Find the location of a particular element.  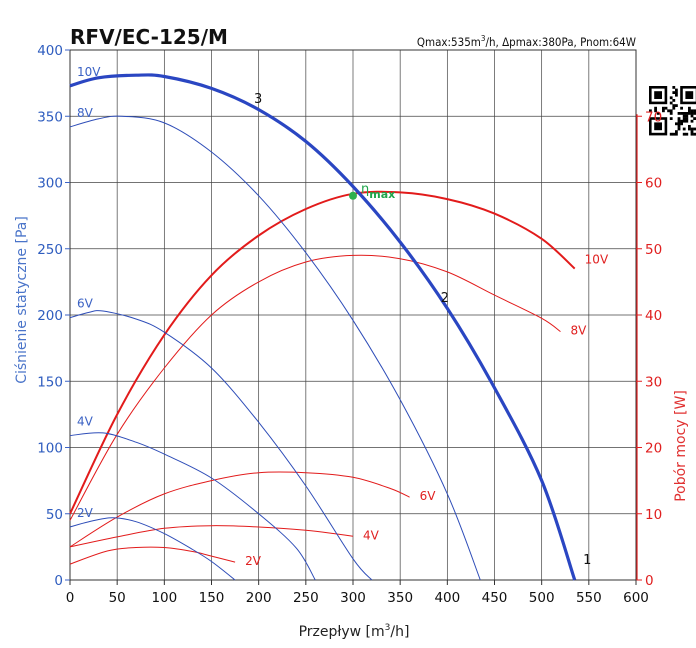

x-axis-label: Przepływ [m3/h] is located at coordinates (354, 631).